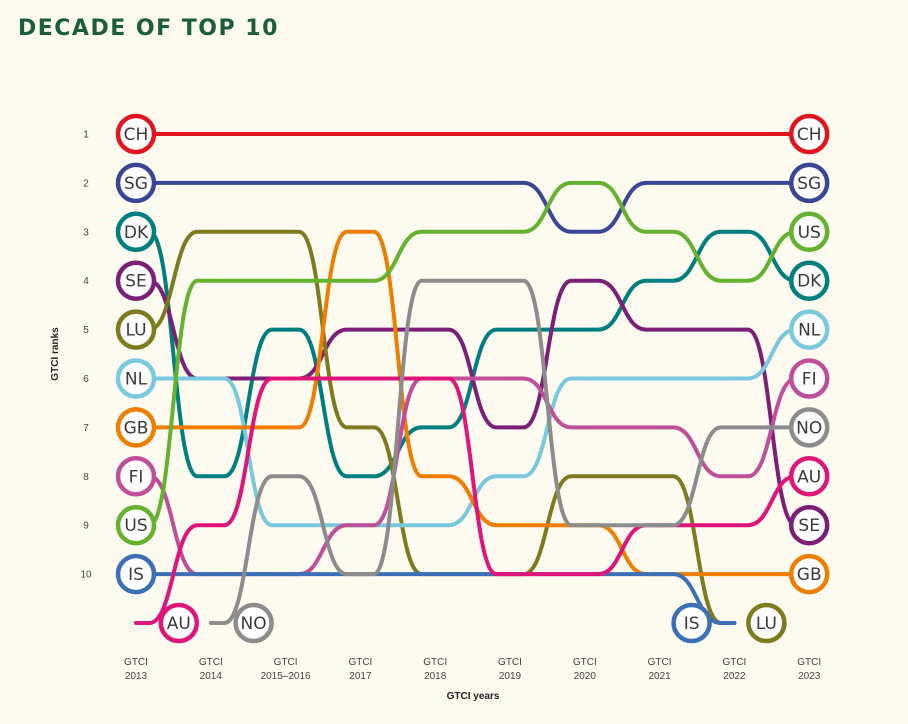 The height and width of the screenshot is (724, 908). I want to click on year-tick: GTCI 2018, so click(435, 669).